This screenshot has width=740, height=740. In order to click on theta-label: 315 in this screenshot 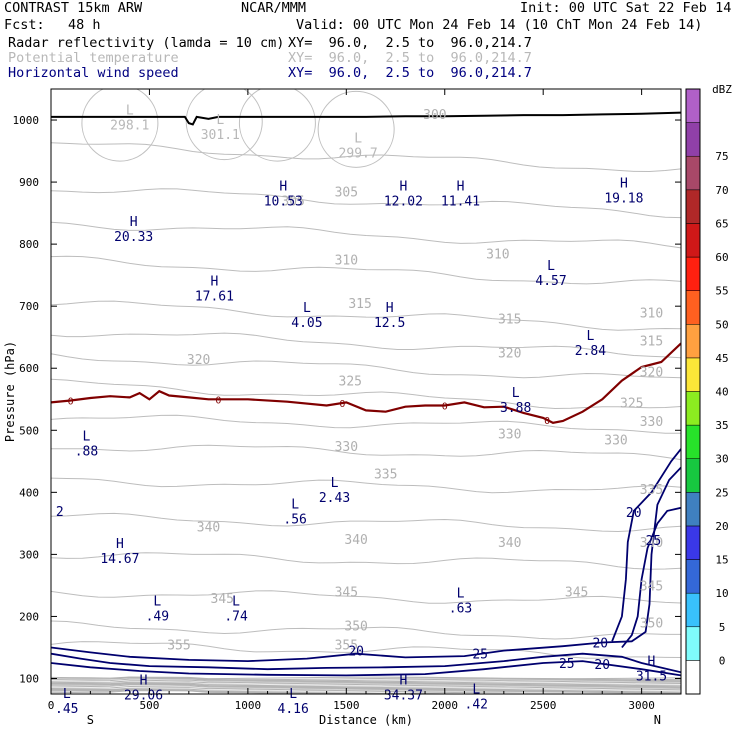, I will do `click(651, 341)`.